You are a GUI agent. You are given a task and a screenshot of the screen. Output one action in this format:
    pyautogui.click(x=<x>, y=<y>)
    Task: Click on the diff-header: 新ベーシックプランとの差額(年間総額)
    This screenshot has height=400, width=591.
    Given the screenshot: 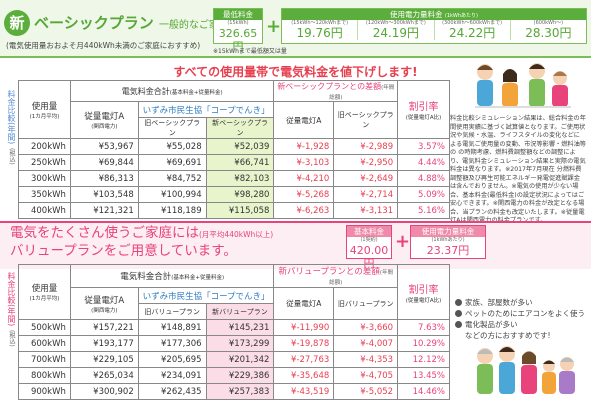 What is the action you would take?
    pyautogui.click(x=336, y=91)
    